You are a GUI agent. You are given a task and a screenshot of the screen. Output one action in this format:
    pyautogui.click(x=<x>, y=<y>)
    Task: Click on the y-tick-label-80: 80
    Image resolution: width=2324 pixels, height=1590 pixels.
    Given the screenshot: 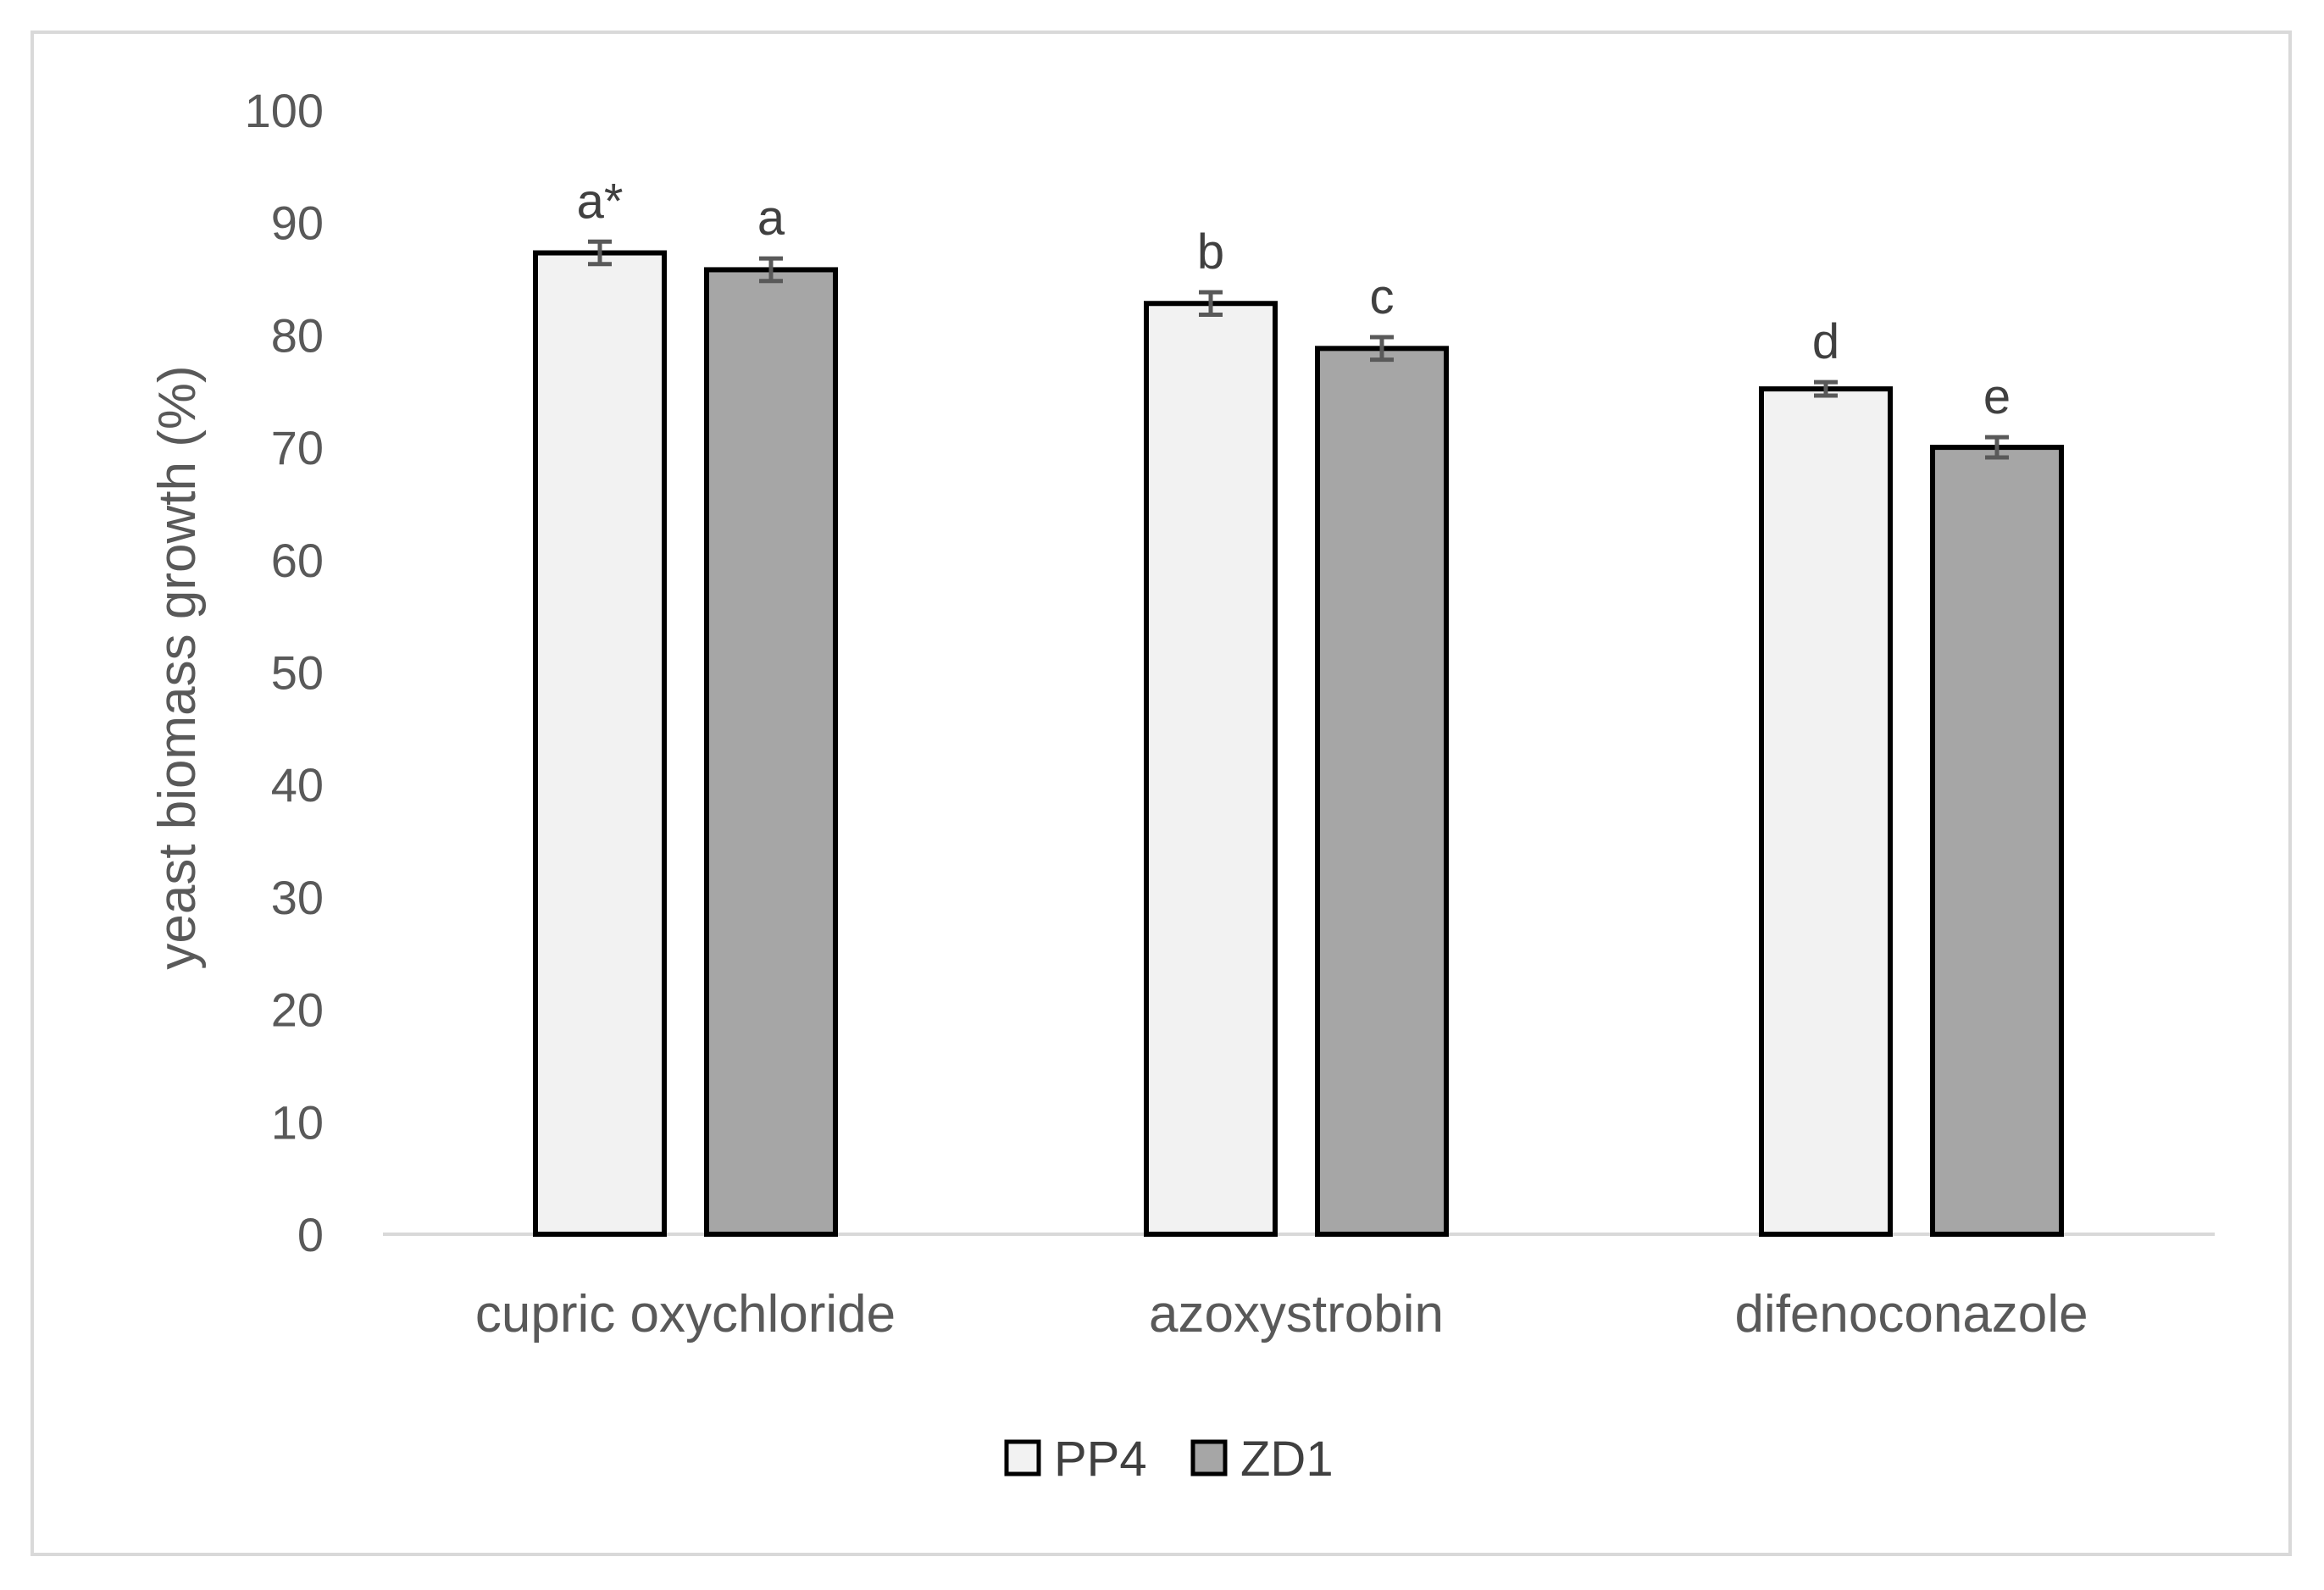 What is the action you would take?
    pyautogui.click(x=297, y=335)
    